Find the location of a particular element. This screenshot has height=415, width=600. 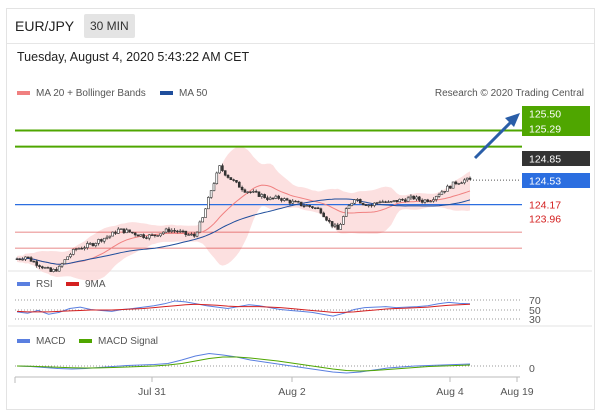

moving-averages is located at coordinates (243, 224).